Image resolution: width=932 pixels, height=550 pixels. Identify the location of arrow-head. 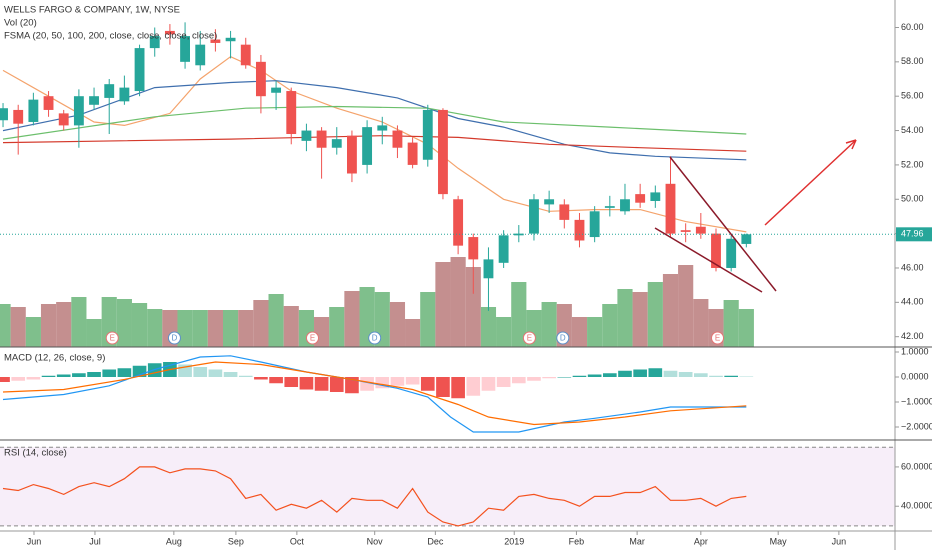
(851, 144).